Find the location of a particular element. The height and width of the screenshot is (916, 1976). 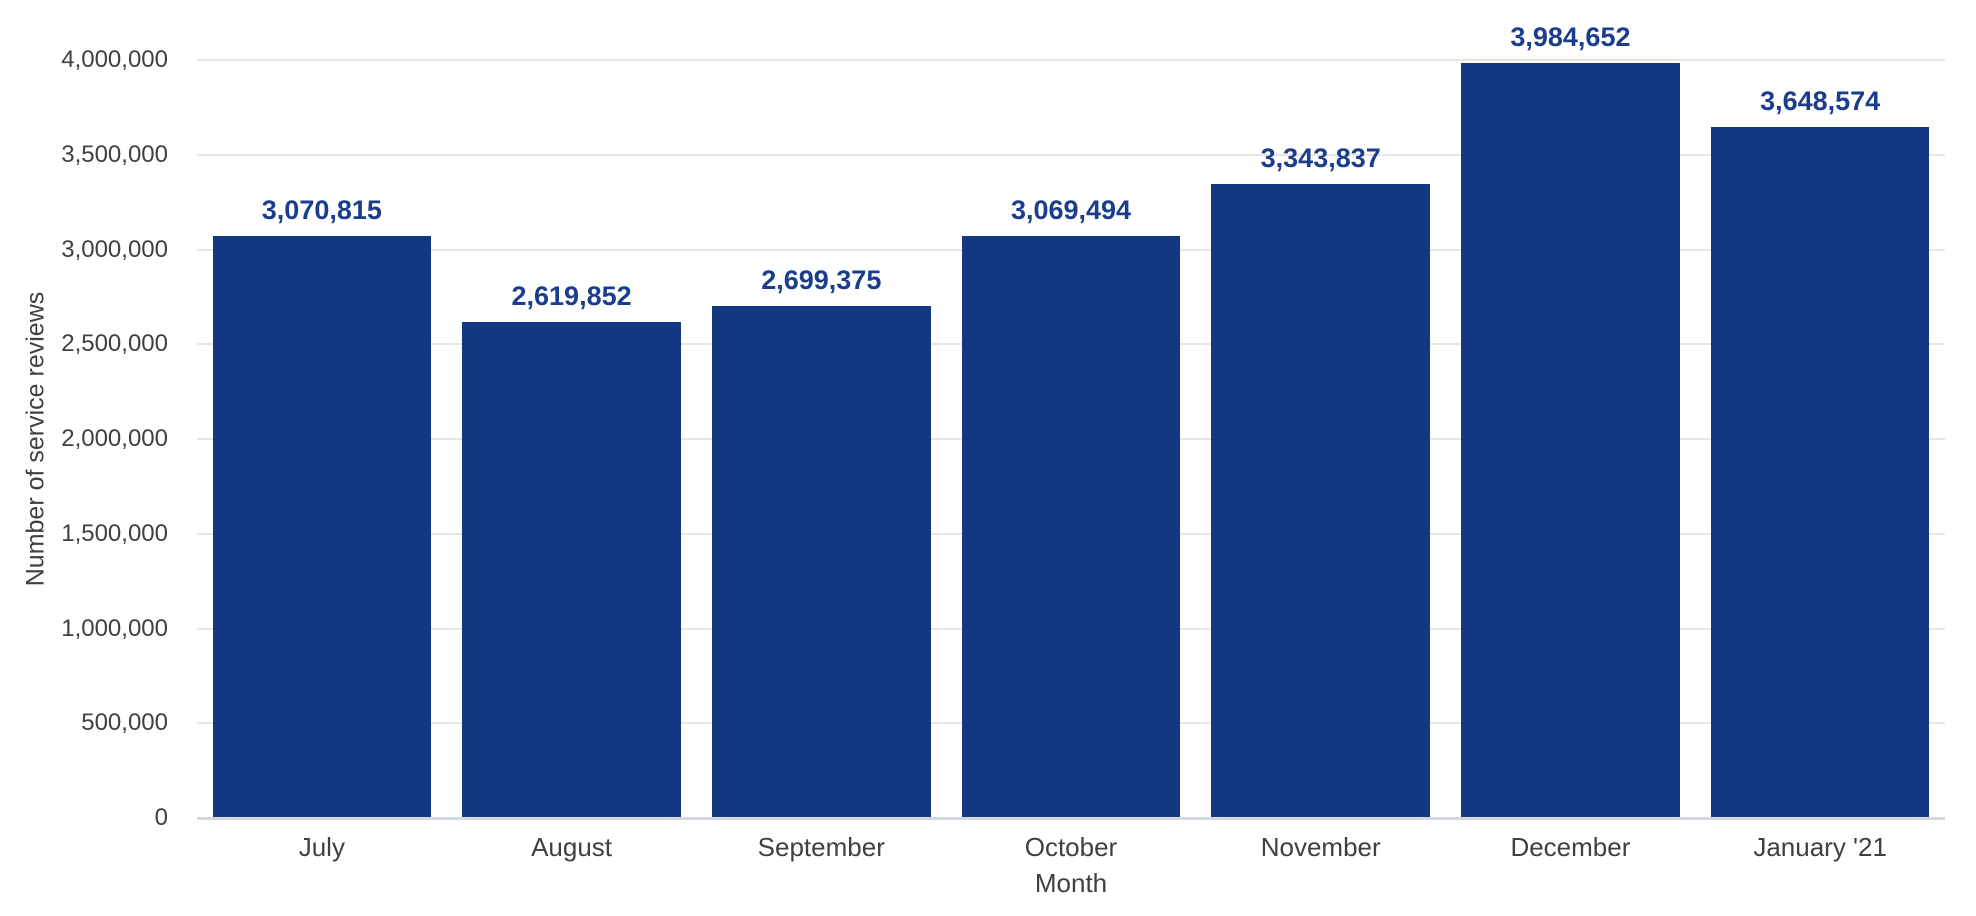

bar-value-label: 3,343,837 is located at coordinates (1320, 158).